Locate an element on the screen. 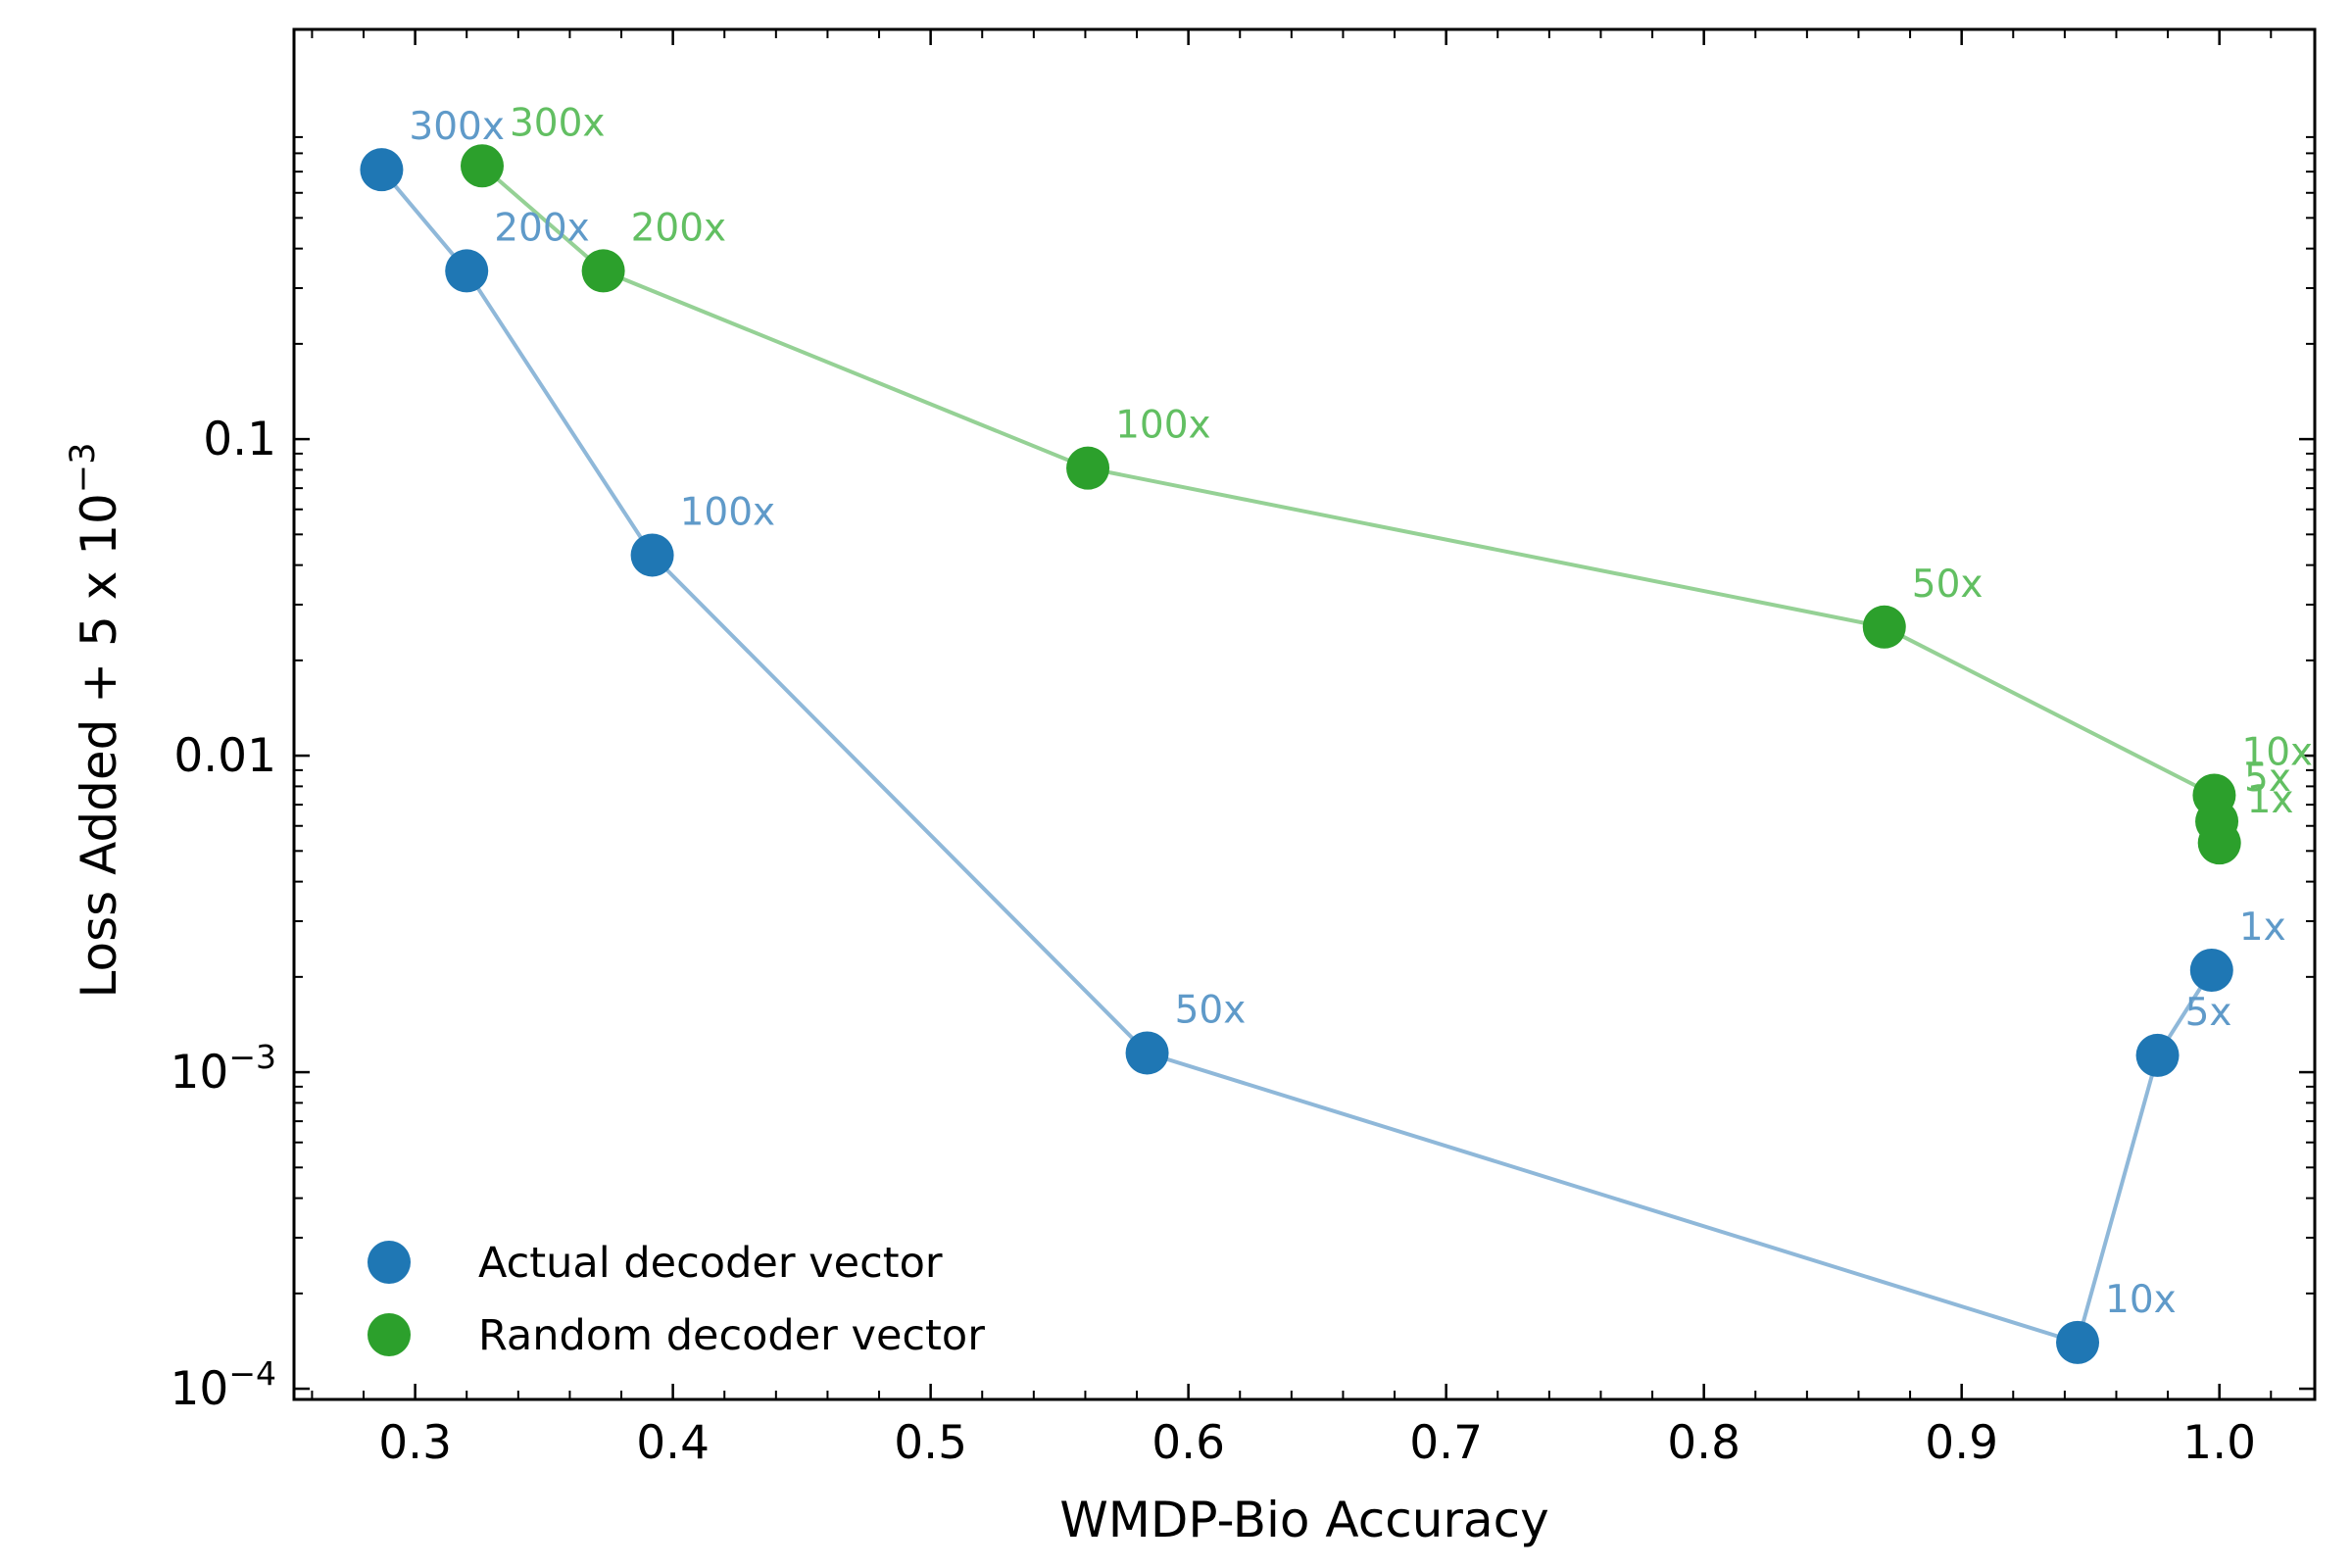  y-tick-label: 10⁻³ is located at coordinates (223, 1069).